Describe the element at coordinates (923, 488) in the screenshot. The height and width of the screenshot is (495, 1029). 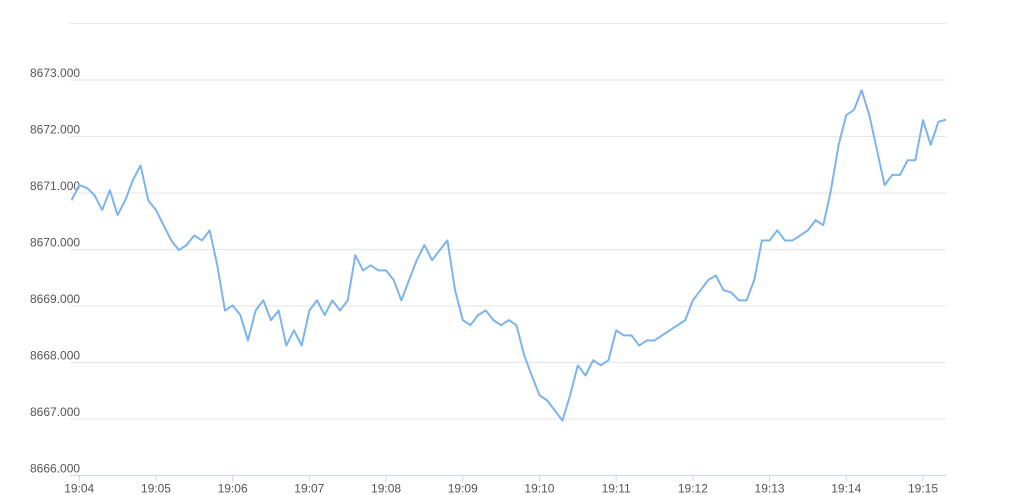
I see `x-tick-label: 19:15` at that location.